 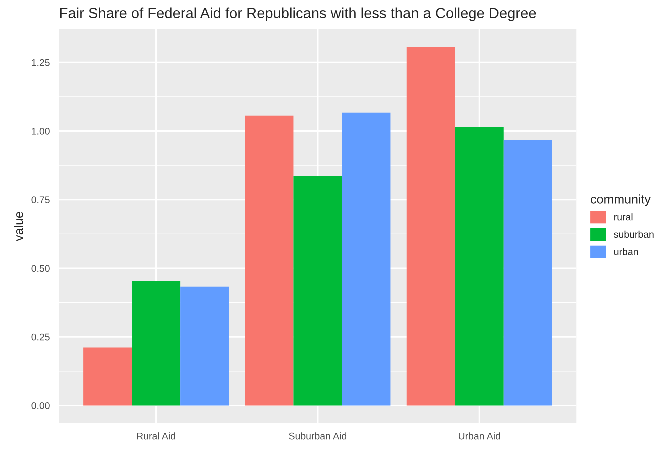 What do you see at coordinates (41, 406) in the screenshot?
I see `y-tick-label: 0.00` at bounding box center [41, 406].